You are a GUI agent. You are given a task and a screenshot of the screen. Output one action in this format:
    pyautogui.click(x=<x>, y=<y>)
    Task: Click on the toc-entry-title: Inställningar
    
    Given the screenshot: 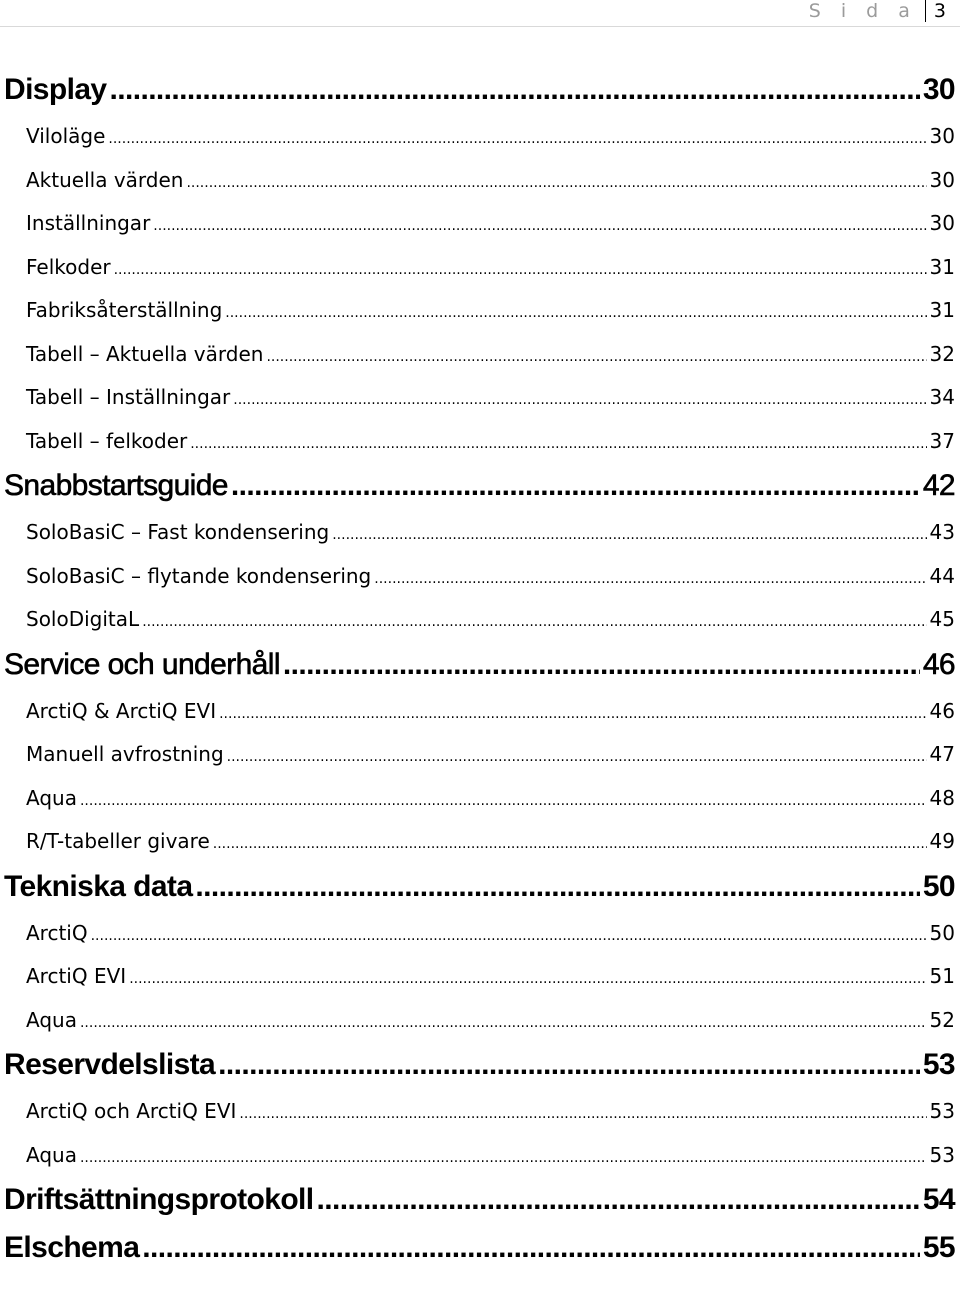 What is the action you would take?
    pyautogui.click(x=88, y=223)
    